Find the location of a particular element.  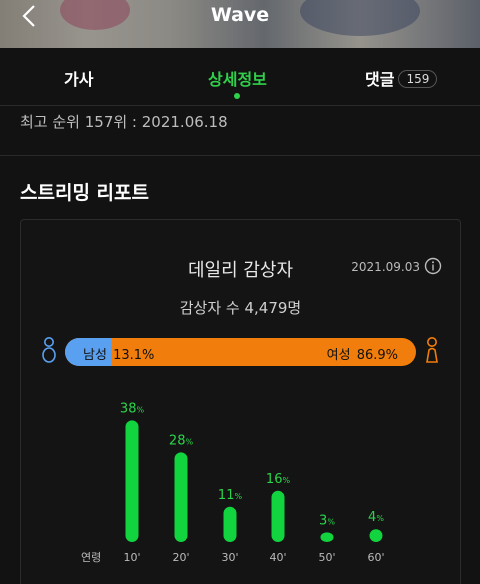

male-percentage: 13.1% is located at coordinates (134, 355).